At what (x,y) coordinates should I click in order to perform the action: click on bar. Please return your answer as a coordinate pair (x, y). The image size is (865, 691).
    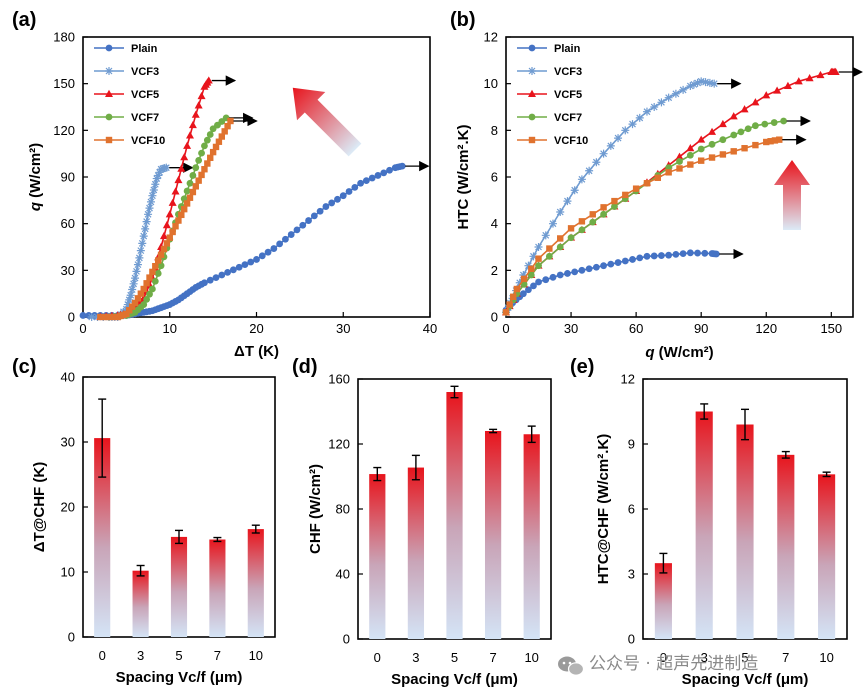
    Looking at the image, I should click on (704, 525).